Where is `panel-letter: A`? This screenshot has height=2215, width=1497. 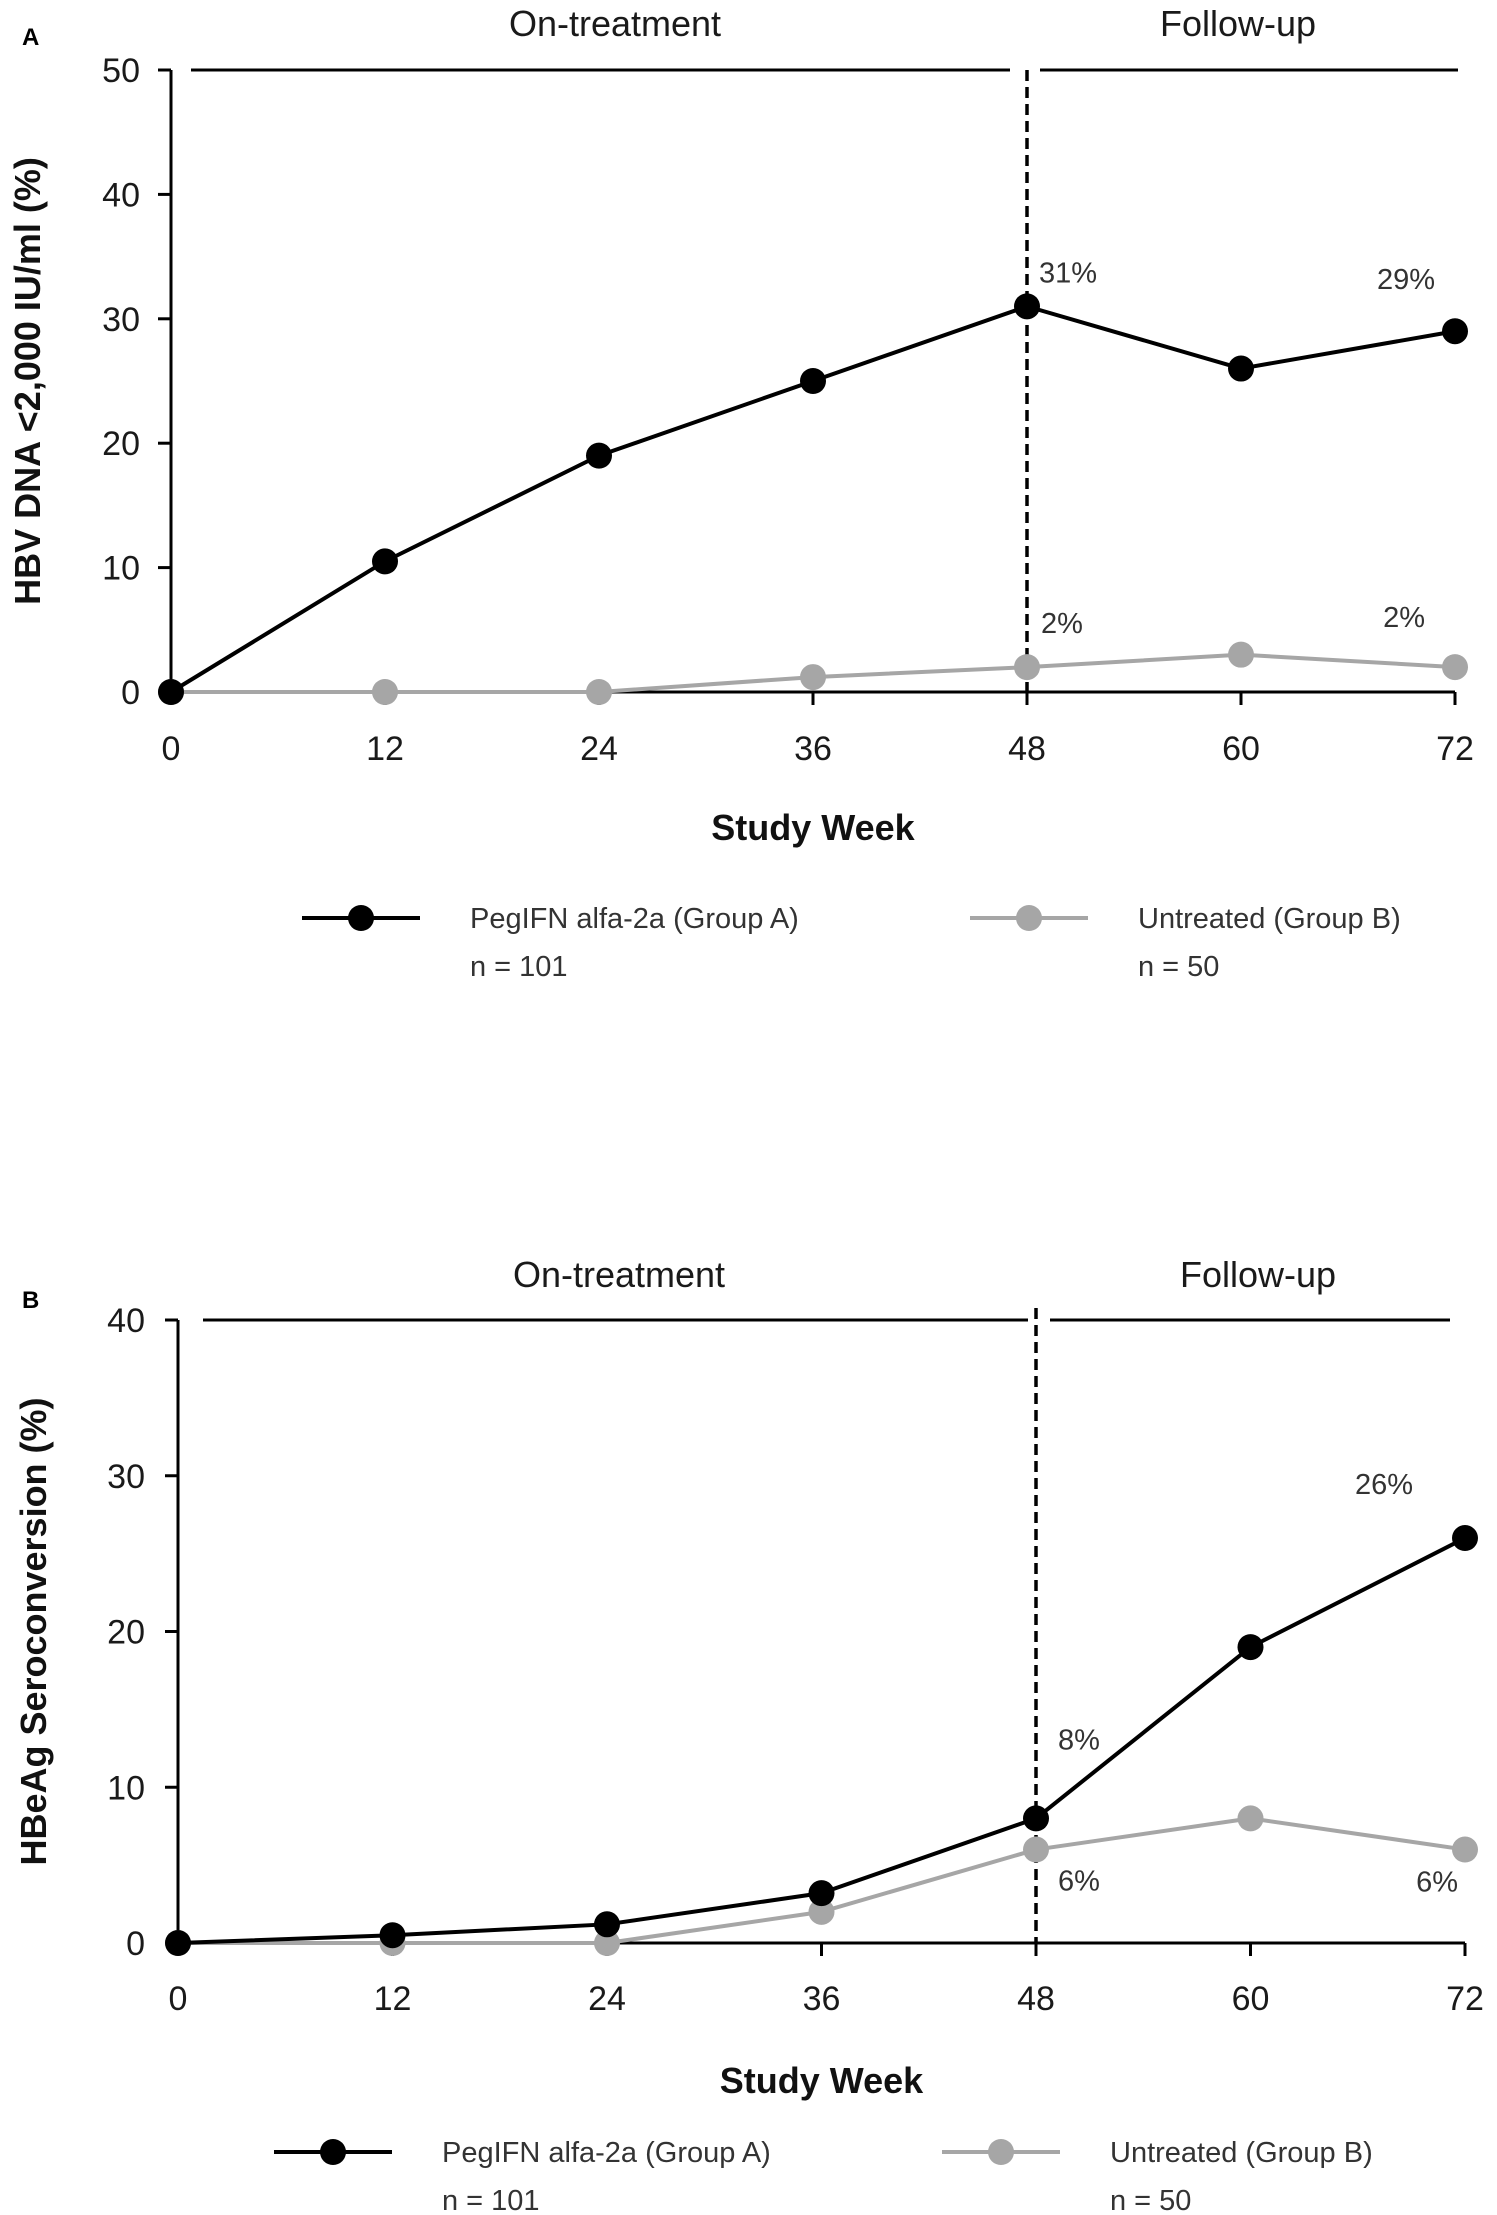
panel-letter: A is located at coordinates (30, 37).